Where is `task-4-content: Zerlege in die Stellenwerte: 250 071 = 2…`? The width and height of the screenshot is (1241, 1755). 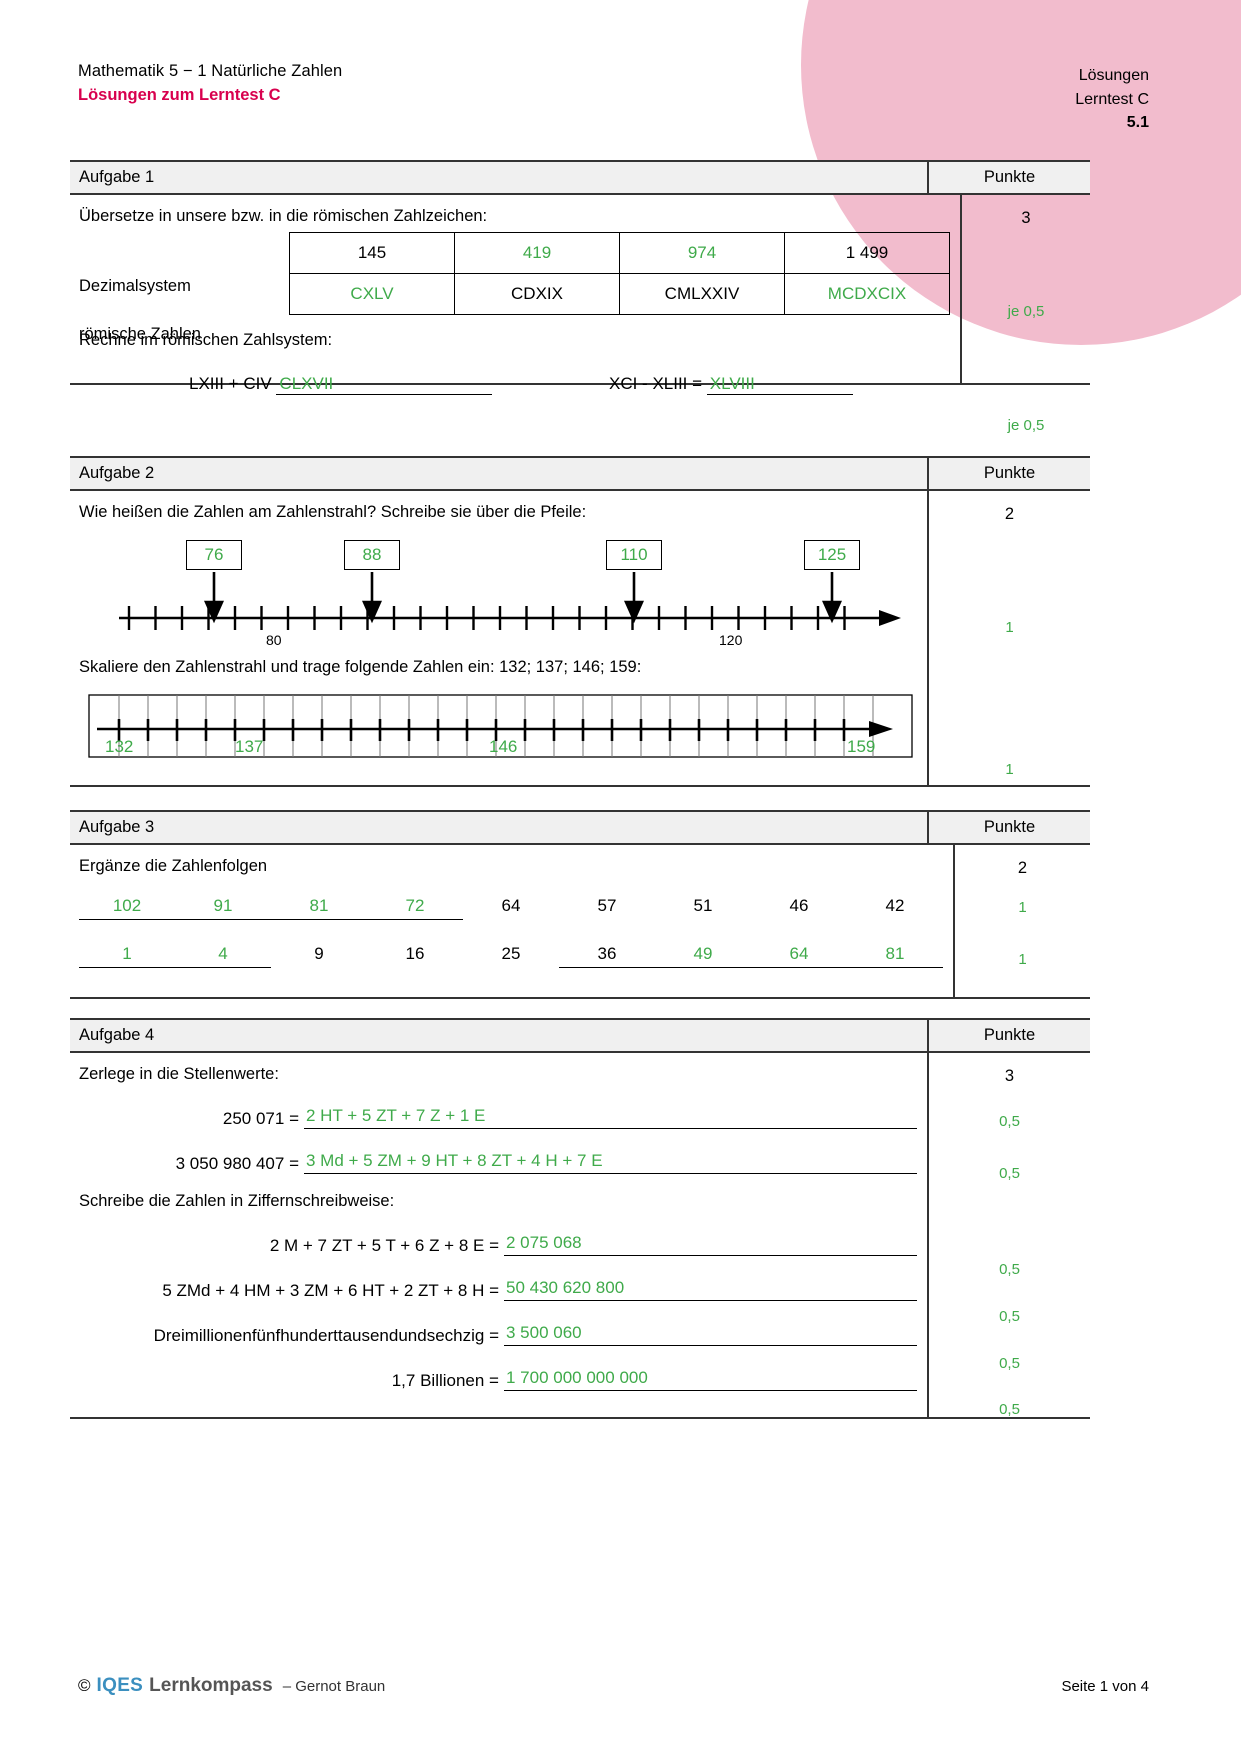 task-4-content: Zerlege in die Stellenwerte: 250 071 = 2… is located at coordinates (499, 1236).